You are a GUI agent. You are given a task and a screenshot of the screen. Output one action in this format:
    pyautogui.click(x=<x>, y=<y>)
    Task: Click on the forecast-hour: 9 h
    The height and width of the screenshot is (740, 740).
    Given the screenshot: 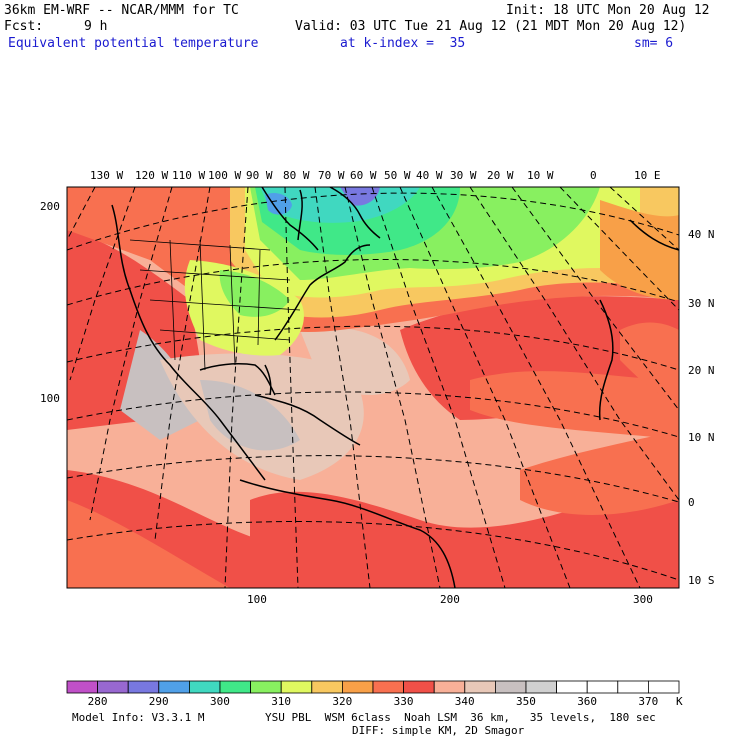 What is the action you would take?
    pyautogui.click(x=96, y=26)
    